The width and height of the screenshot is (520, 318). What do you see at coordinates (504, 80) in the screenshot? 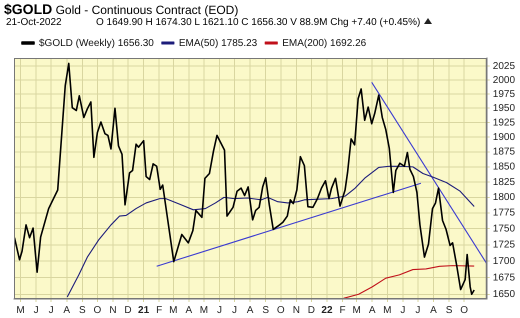
I see `y-tick-label: 2000` at bounding box center [504, 80].